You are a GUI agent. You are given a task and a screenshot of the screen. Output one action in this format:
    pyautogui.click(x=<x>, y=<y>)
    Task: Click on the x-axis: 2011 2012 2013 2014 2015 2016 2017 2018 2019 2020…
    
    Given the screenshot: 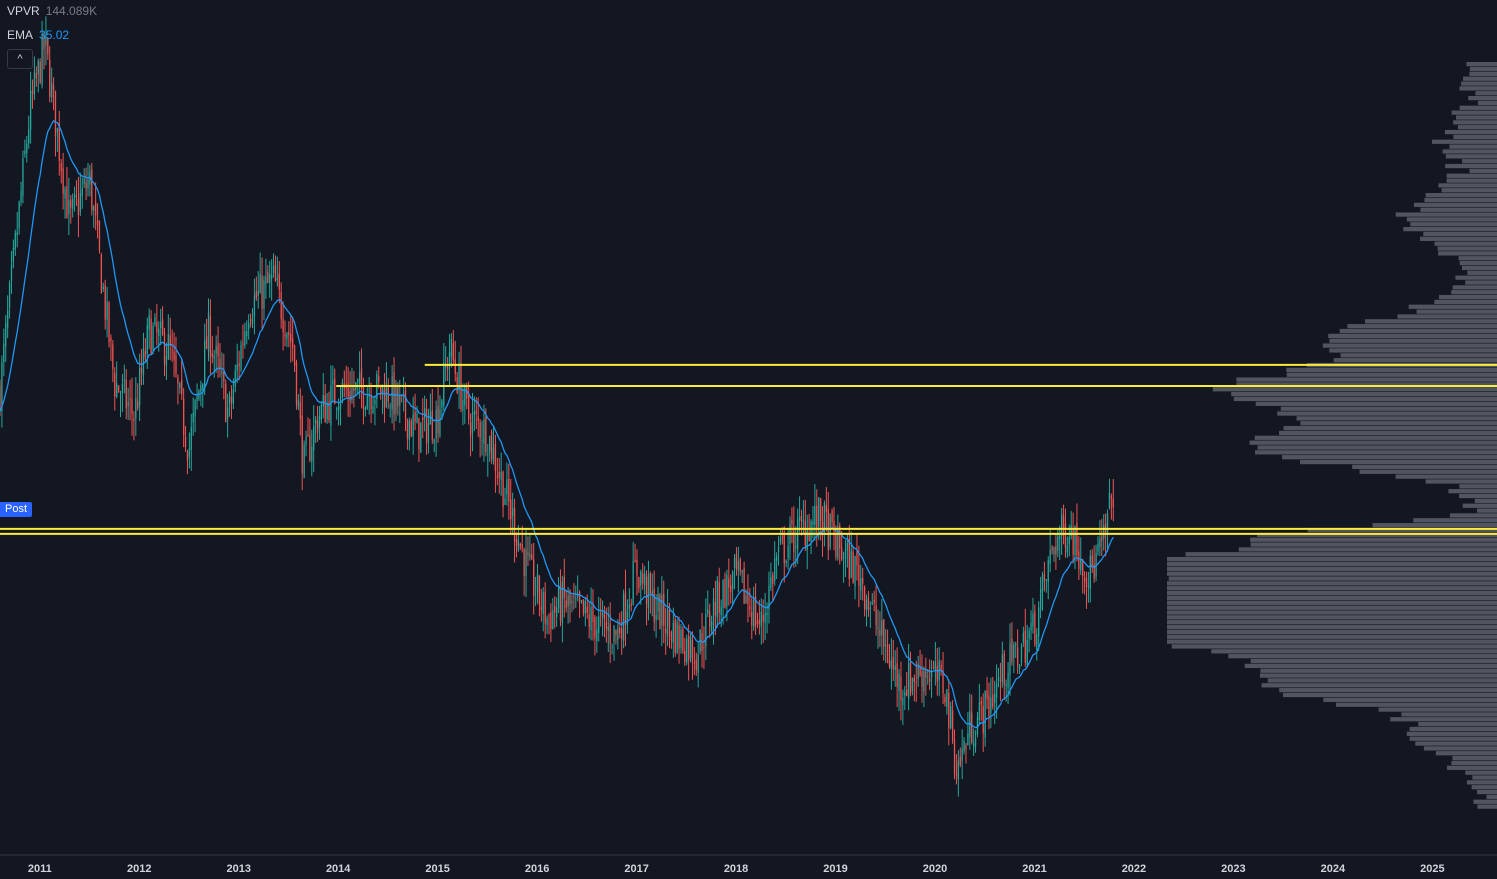 What is the action you would take?
    pyautogui.click(x=748, y=864)
    